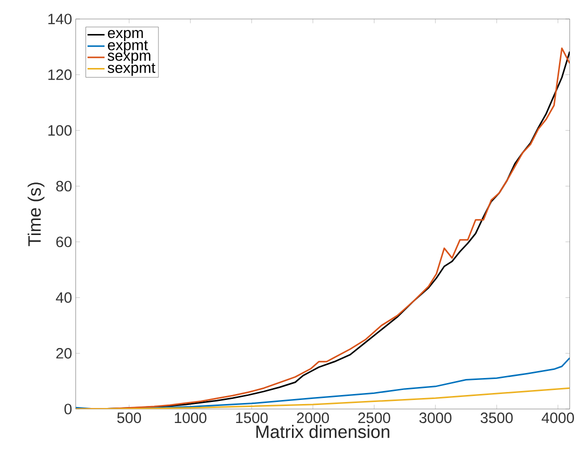  I want to click on y-tick-label: 140, so click(60, 19).